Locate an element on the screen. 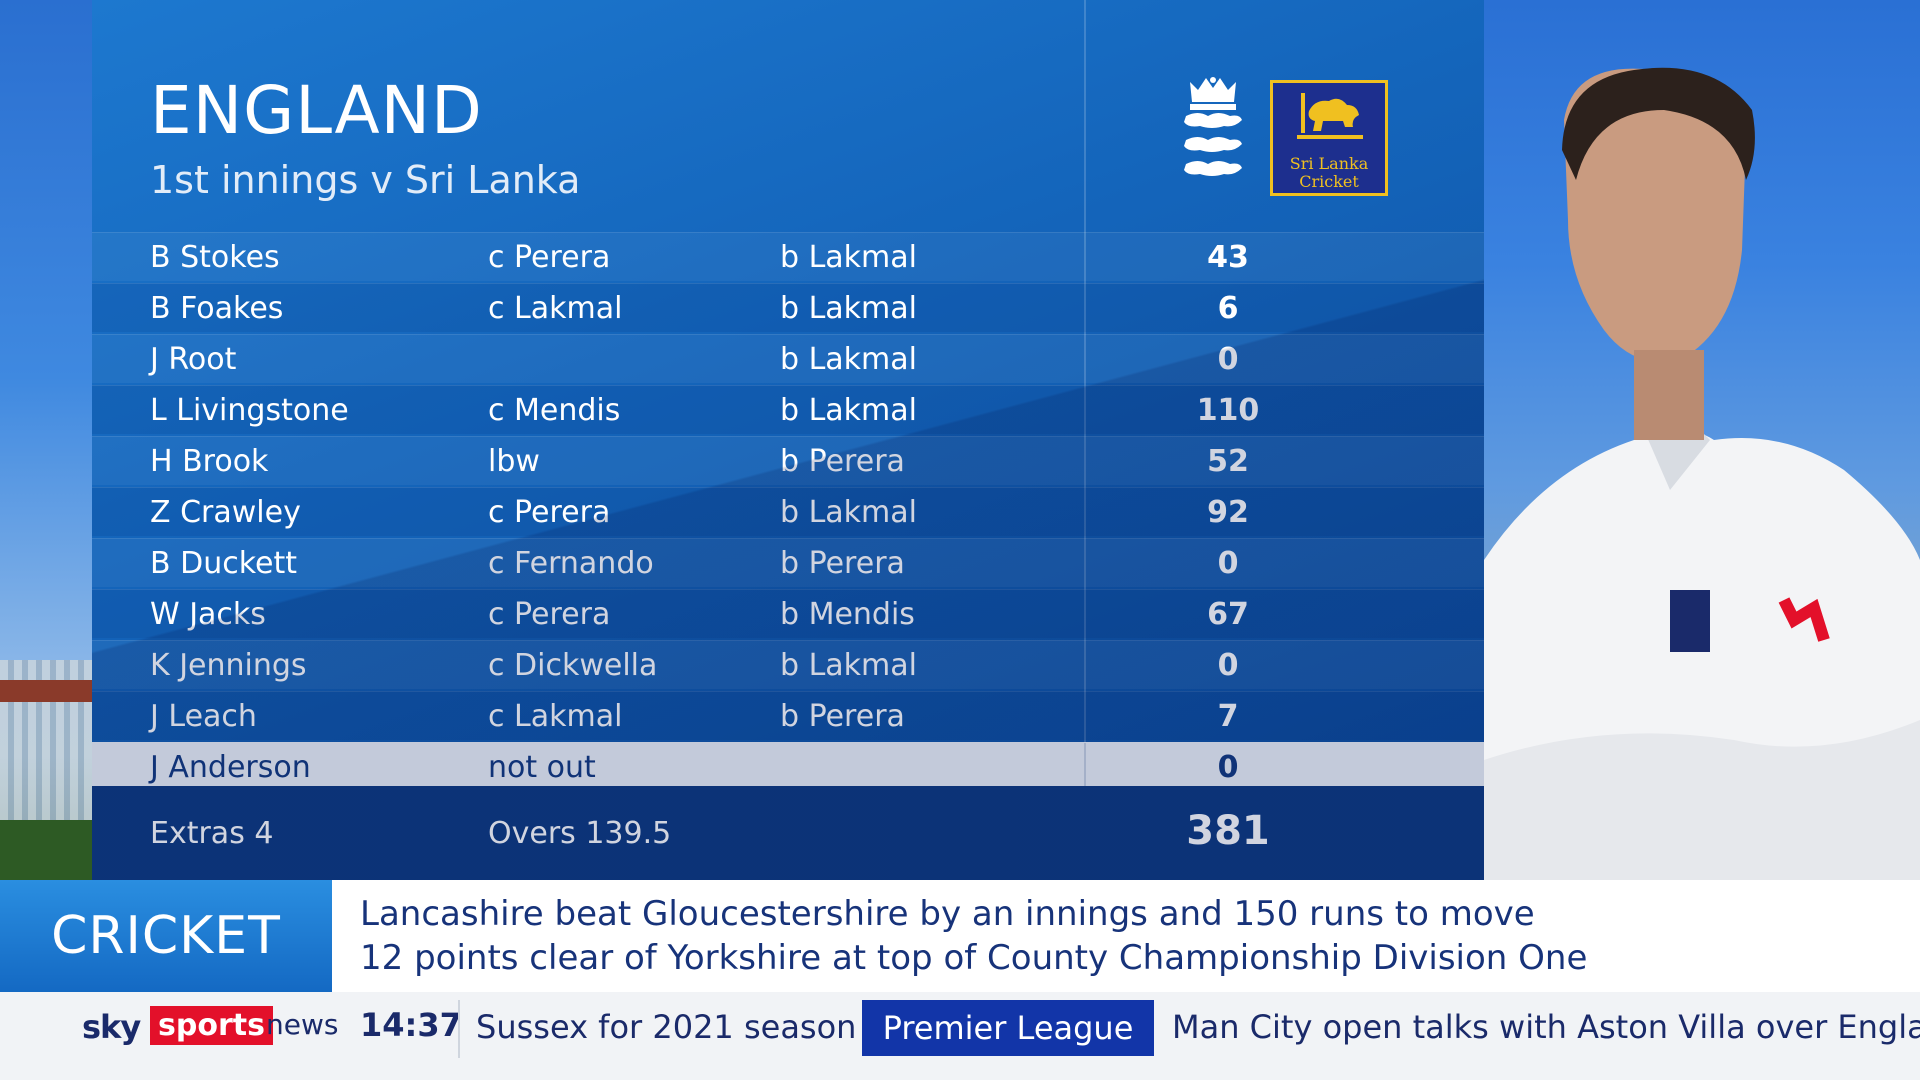  runs: 7 is located at coordinates (1228, 716).